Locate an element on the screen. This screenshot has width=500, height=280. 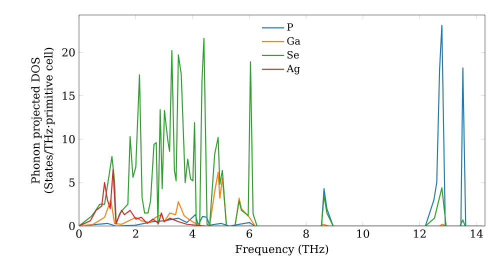
y-tick-label: 0 is located at coordinates (72, 226).